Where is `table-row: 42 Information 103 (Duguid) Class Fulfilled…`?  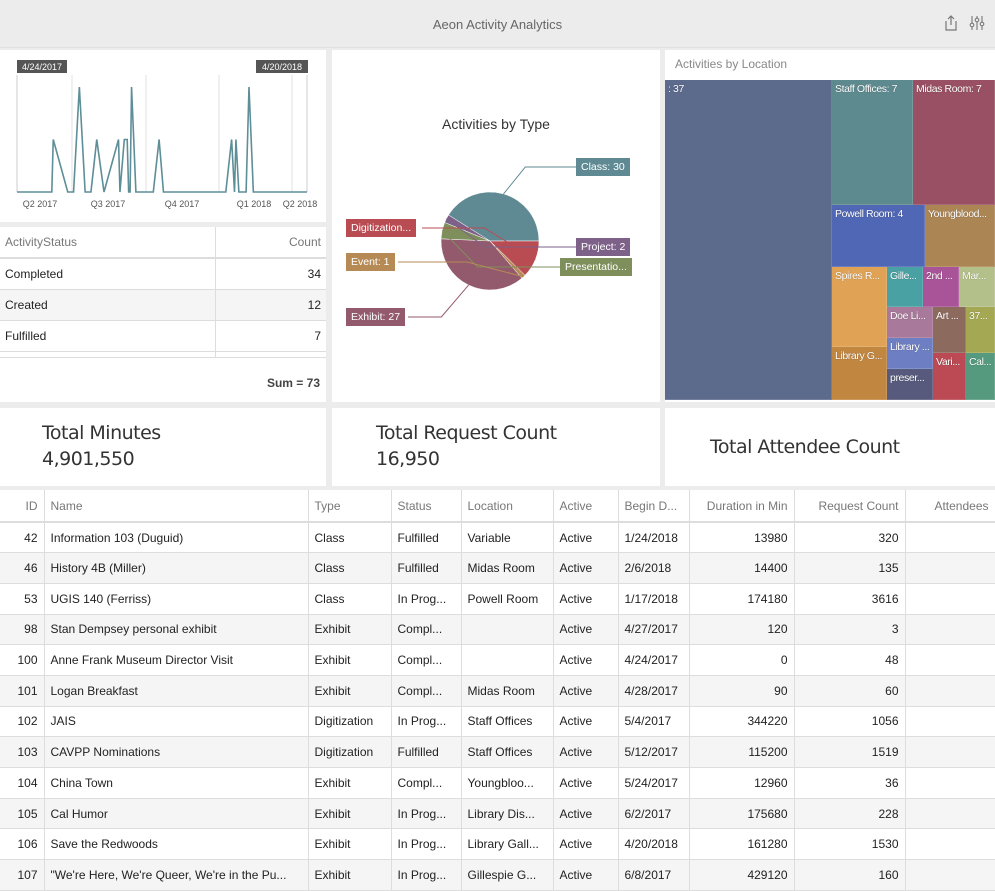
table-row: 42 Information 103 (Duguid) Class Fulfilled… is located at coordinates (497, 538).